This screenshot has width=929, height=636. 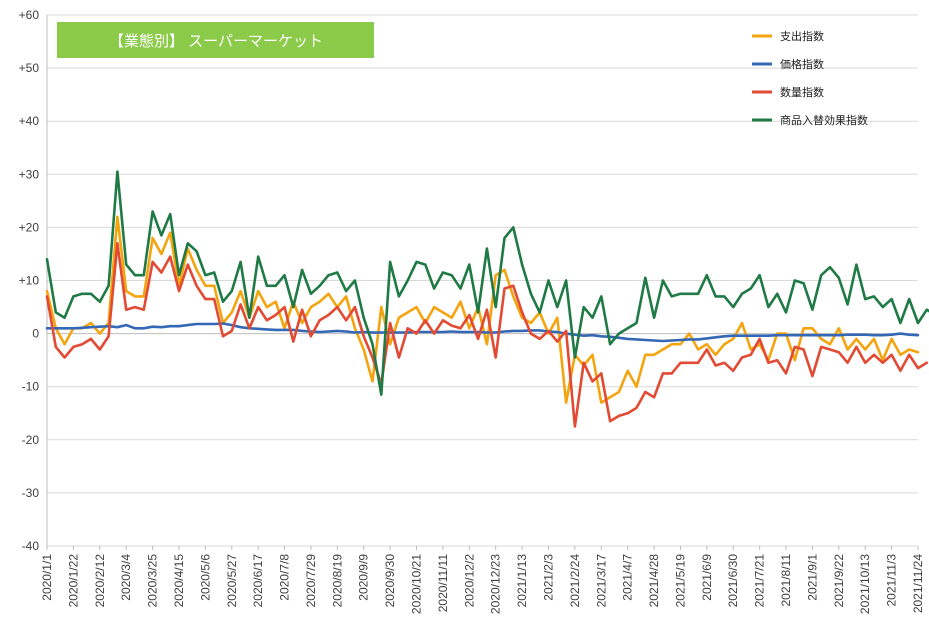 What do you see at coordinates (865, 584) in the screenshot?
I see `x-tick-label: 2021/10/13` at bounding box center [865, 584].